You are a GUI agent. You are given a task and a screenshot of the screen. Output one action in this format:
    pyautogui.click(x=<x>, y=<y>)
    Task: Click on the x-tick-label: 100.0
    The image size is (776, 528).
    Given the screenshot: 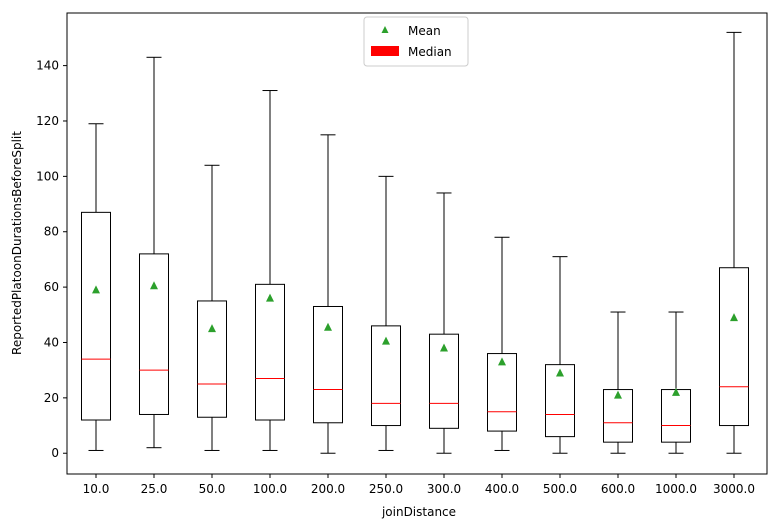 What is the action you would take?
    pyautogui.click(x=270, y=489)
    